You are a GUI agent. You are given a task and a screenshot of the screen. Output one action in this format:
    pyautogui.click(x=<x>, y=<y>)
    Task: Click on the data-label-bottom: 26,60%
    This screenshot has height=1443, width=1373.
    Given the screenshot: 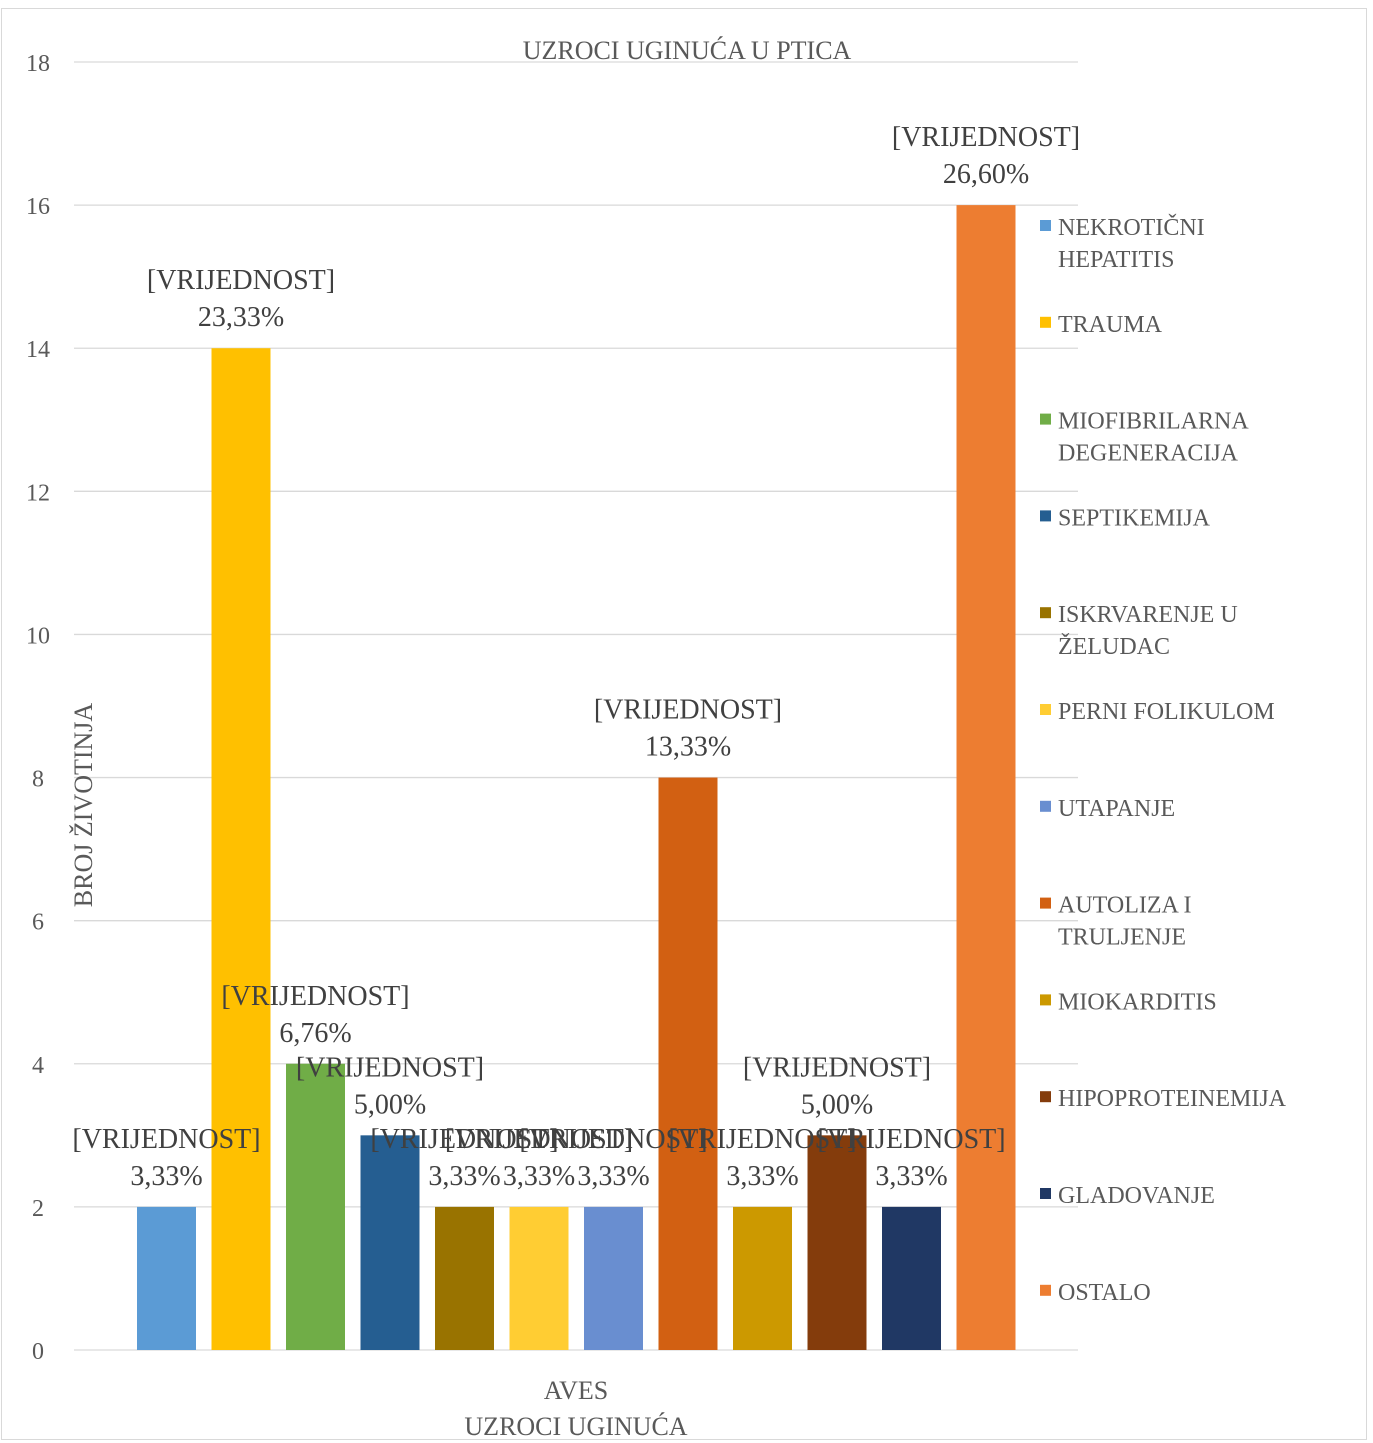 What is the action you would take?
    pyautogui.click(x=986, y=174)
    